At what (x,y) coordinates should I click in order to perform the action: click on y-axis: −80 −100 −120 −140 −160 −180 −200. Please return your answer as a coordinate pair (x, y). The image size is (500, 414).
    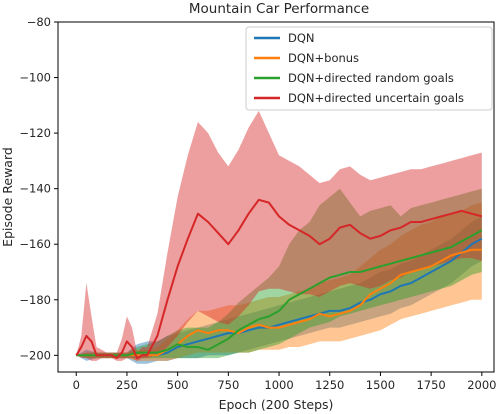
    Looking at the image, I should click on (38, 188).